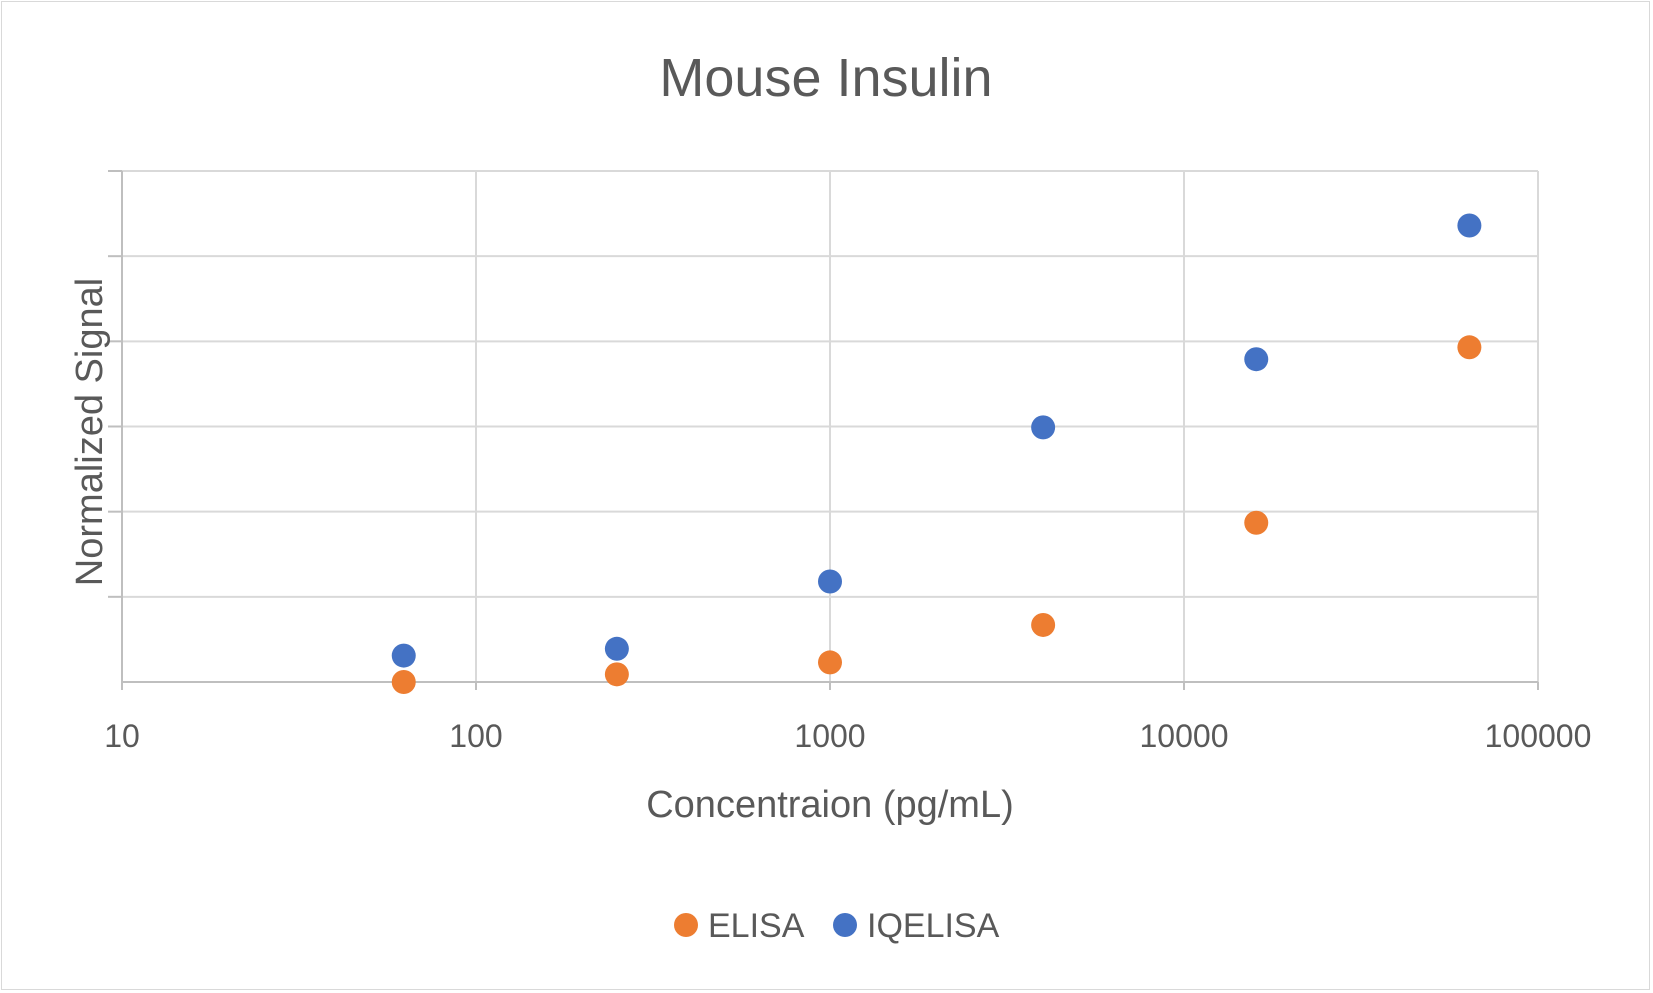  I want to click on legend-item-iqelisa: IQELISA, so click(916, 926).